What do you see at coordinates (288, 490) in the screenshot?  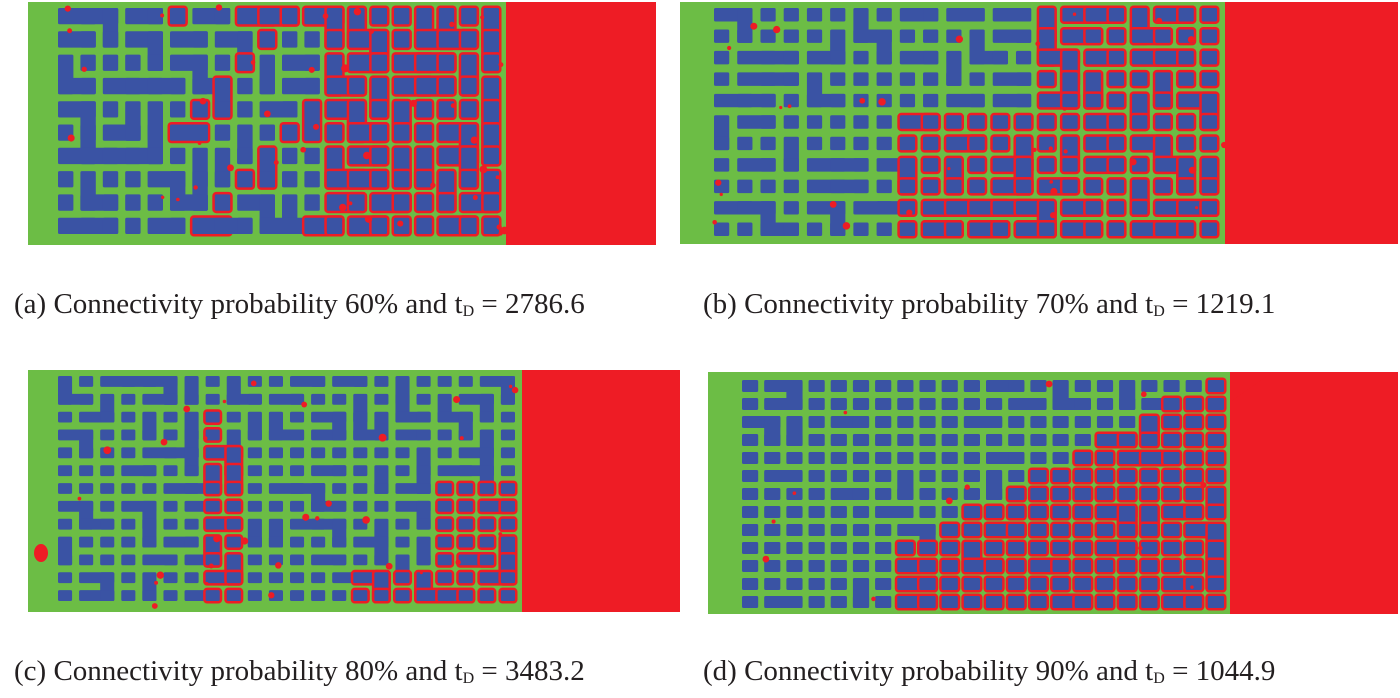 I see `panel-c-pore-network` at bounding box center [288, 490].